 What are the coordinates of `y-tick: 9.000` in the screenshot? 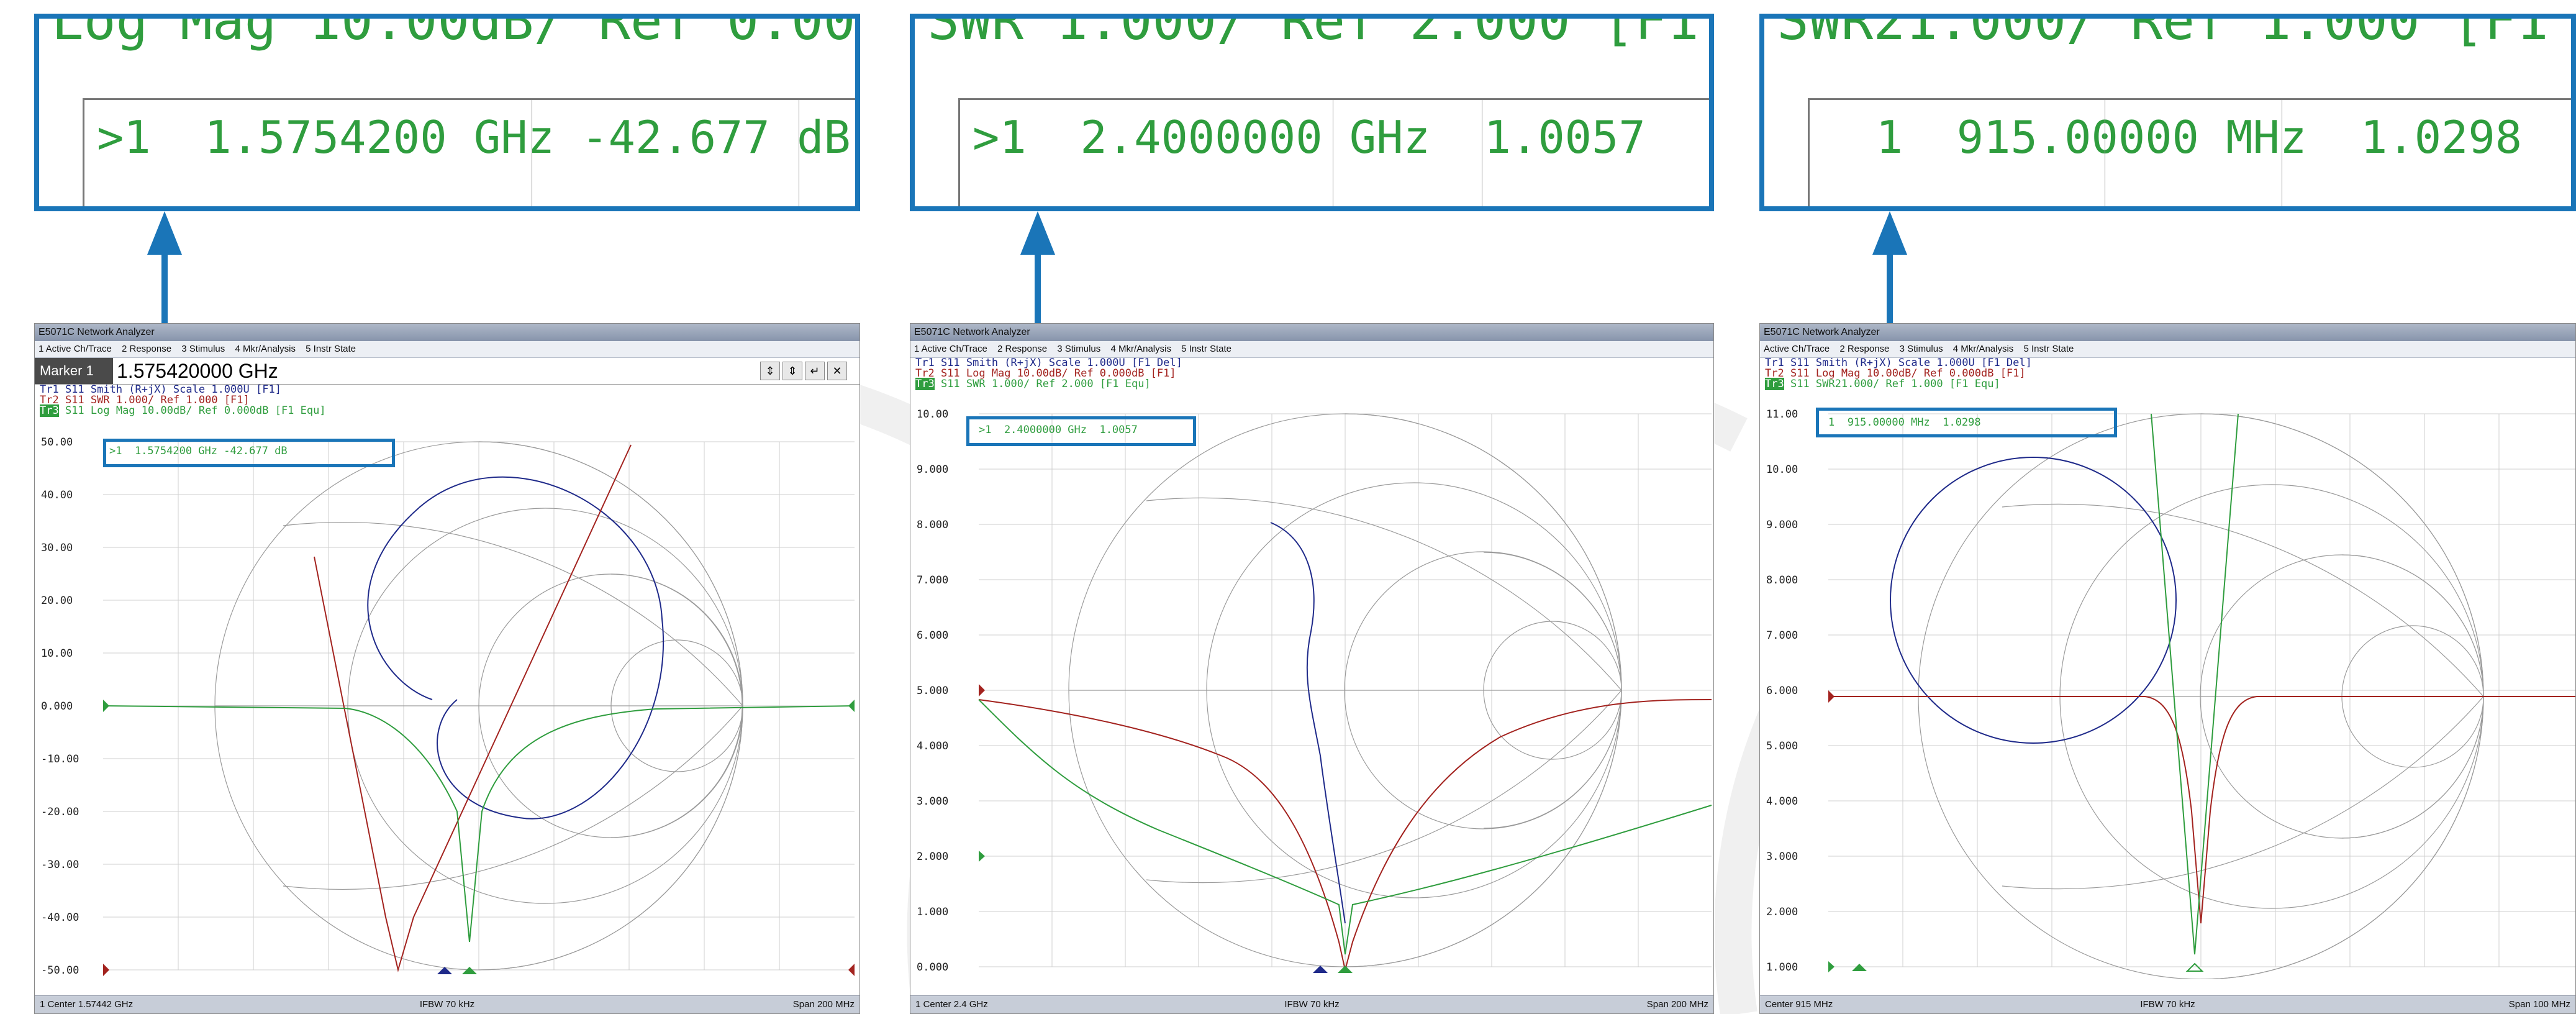 It's located at (933, 470).